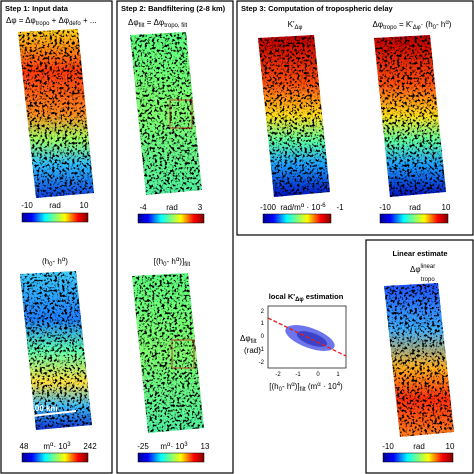  What do you see at coordinates (56, 113) in the screenshot?
I see `map-input-phase` at bounding box center [56, 113].